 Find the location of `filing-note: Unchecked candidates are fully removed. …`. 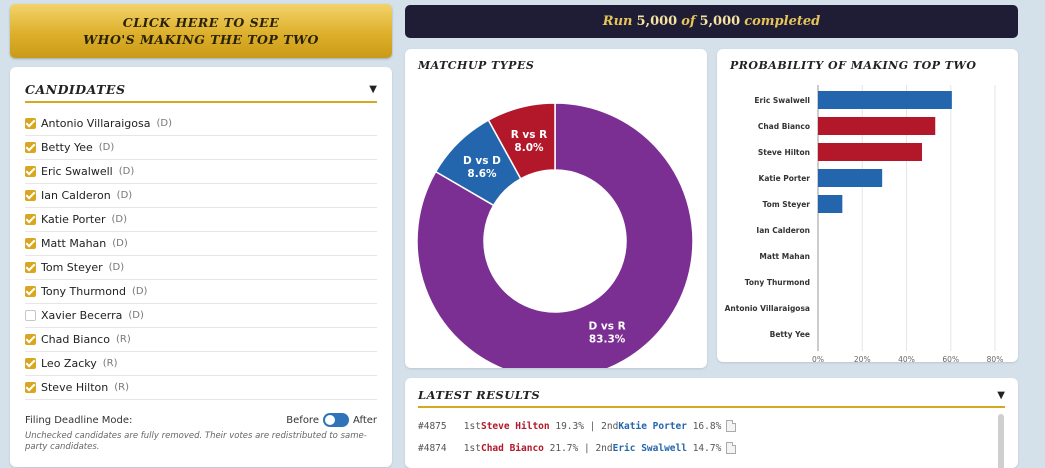

filing-note: Unchecked candidates are fully removed. … is located at coordinates (196, 441).